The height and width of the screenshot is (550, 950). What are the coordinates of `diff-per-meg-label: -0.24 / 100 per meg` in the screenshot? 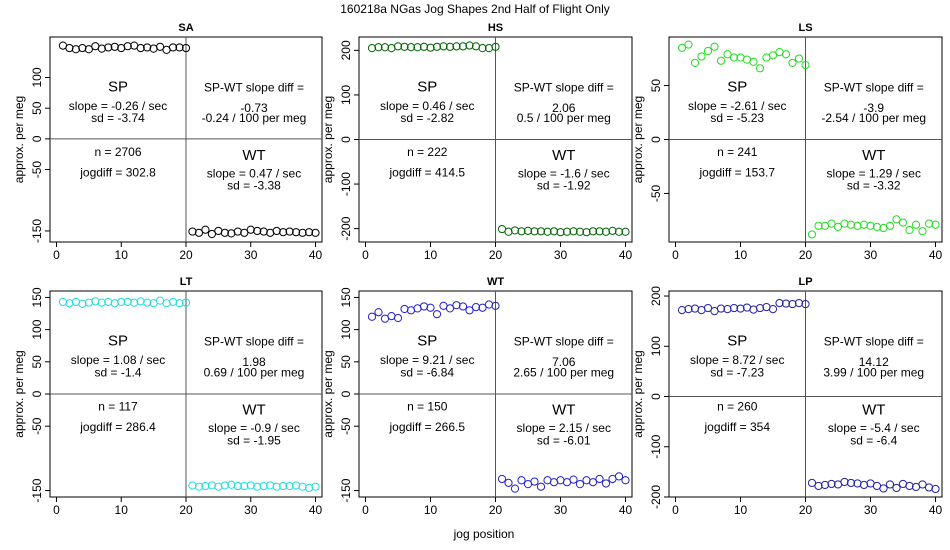 It's located at (254, 118).